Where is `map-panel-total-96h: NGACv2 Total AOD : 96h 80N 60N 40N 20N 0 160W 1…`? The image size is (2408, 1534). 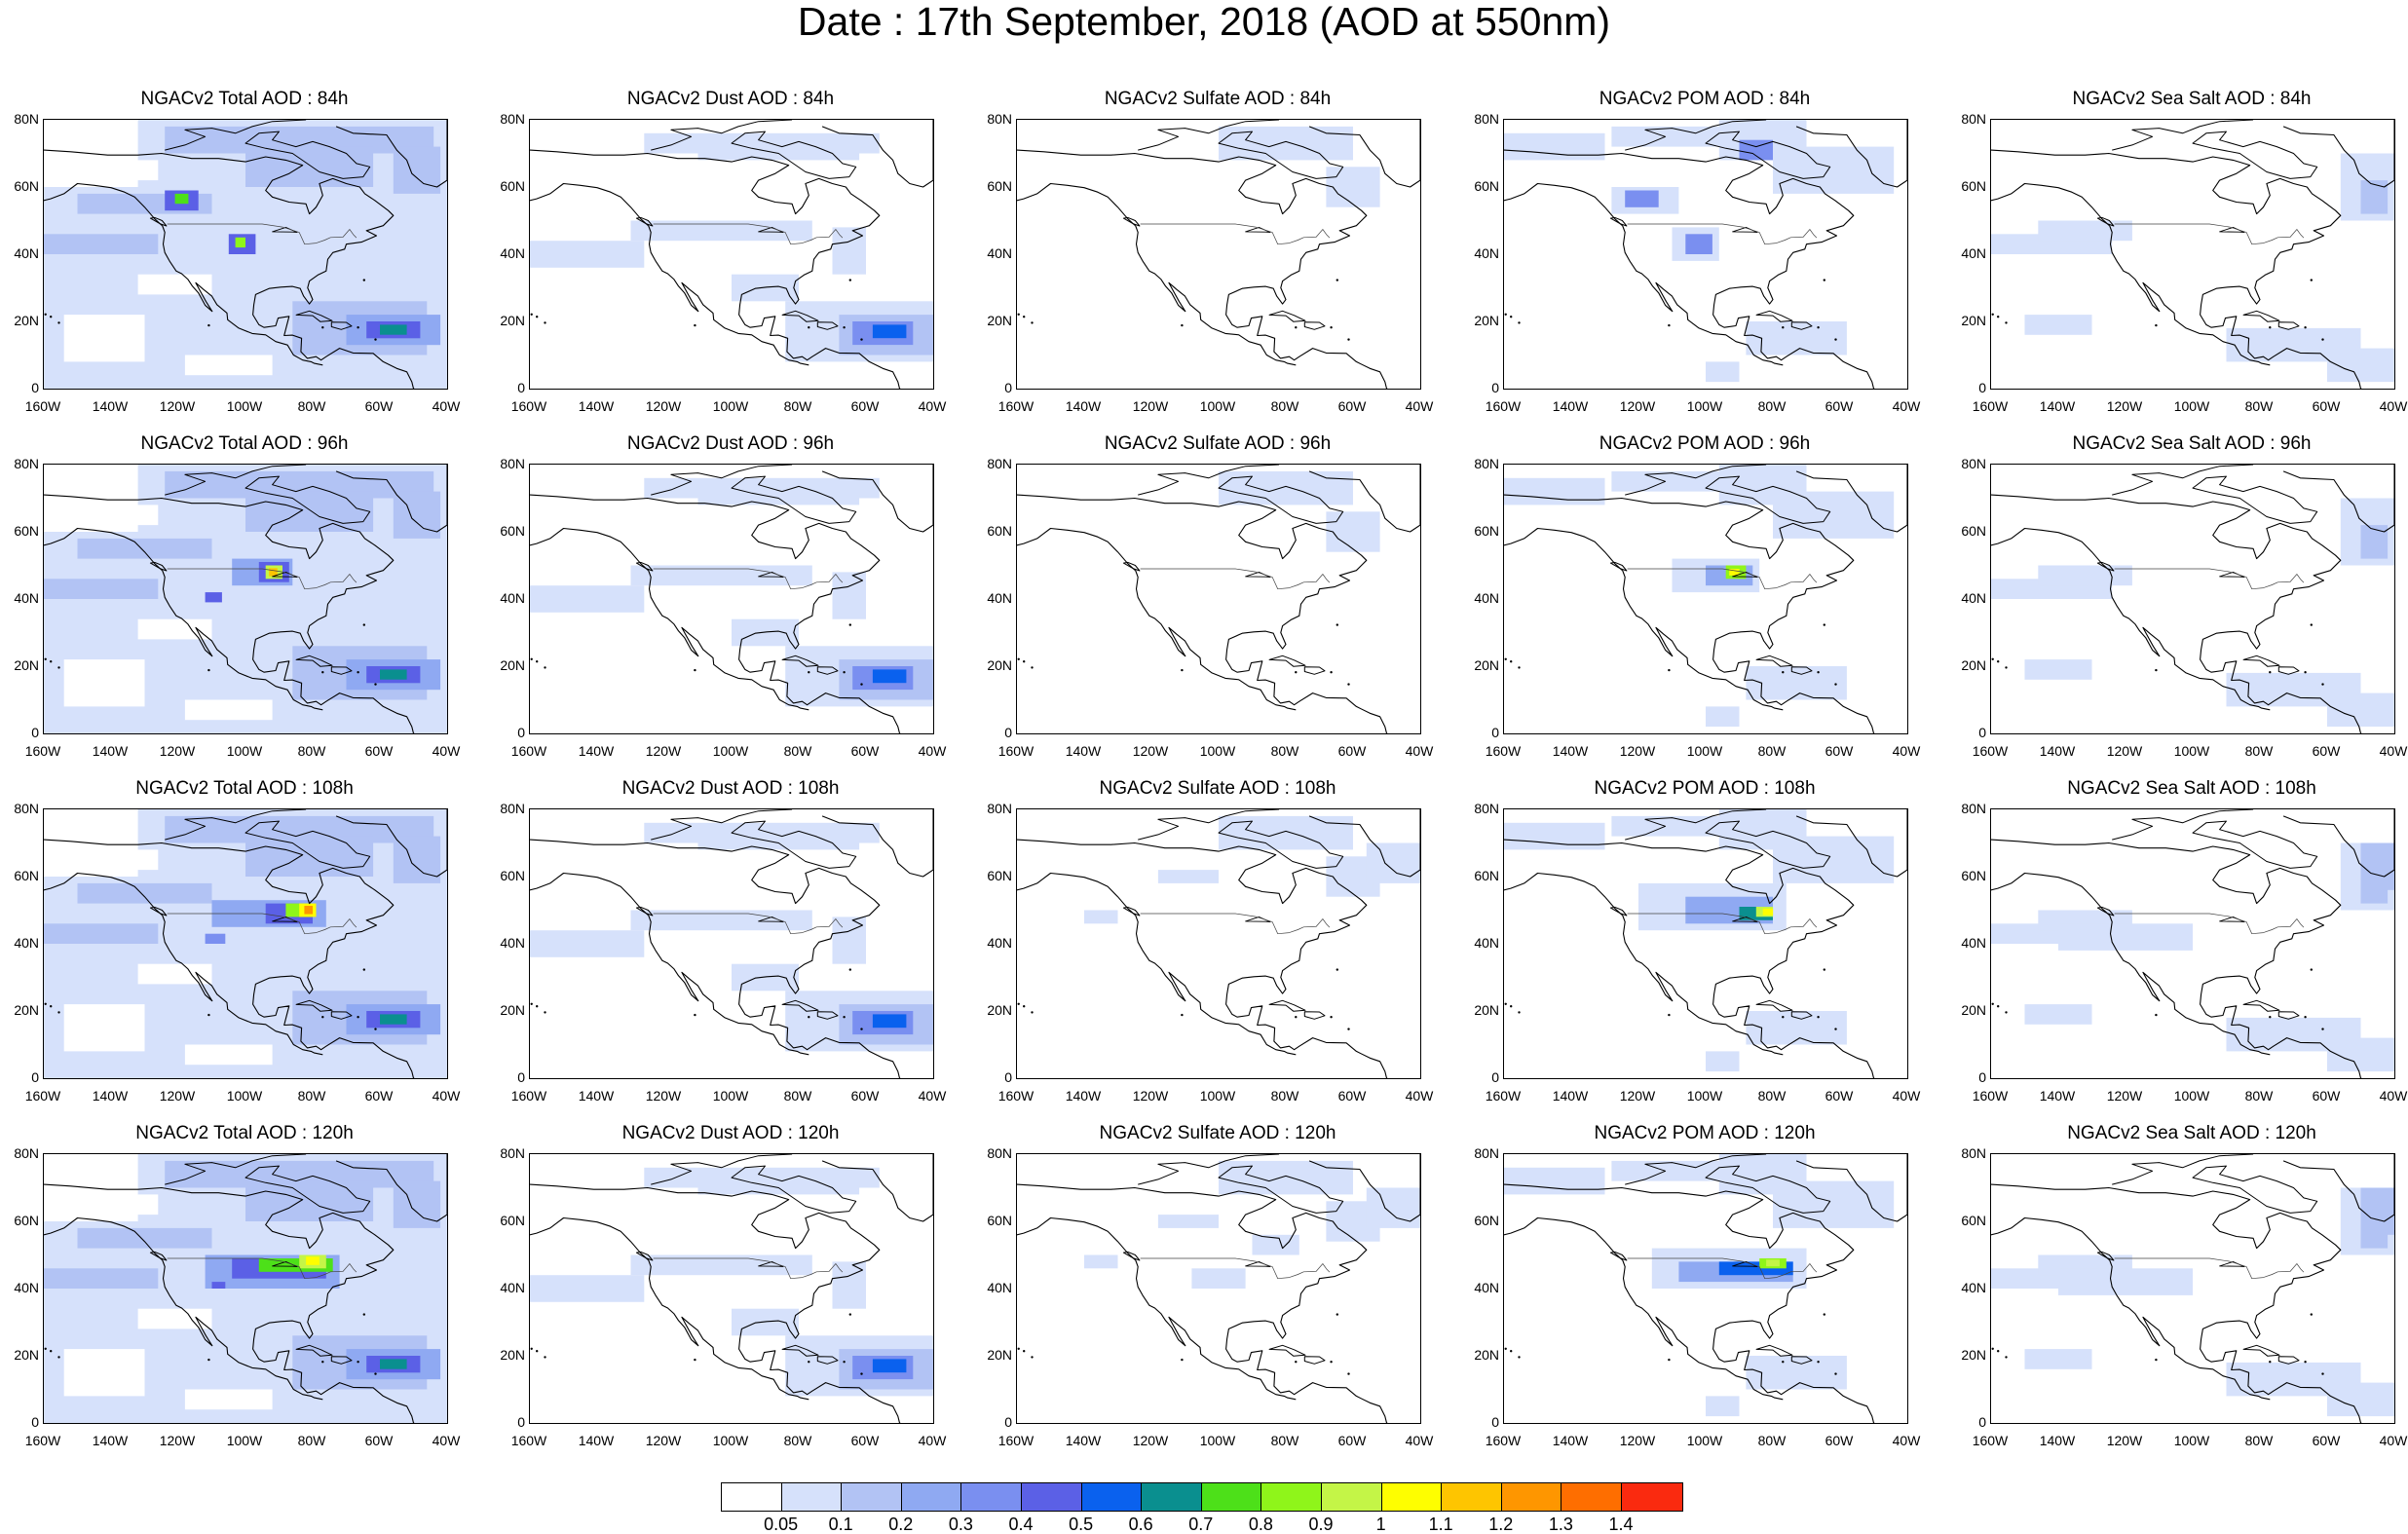
map-panel-total-96h: NGACv2 Total AOD : 96h 80N 60N 40N 20N 0 160W 1… is located at coordinates (245, 598).